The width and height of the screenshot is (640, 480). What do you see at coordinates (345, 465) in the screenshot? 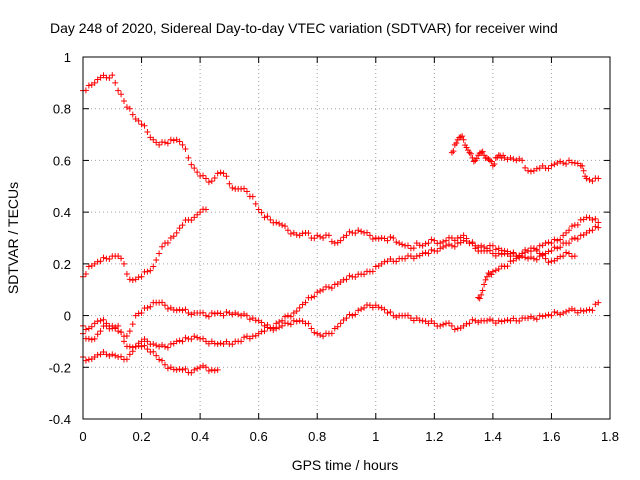
I see `x-axis-label: GPS time / hours` at bounding box center [345, 465].